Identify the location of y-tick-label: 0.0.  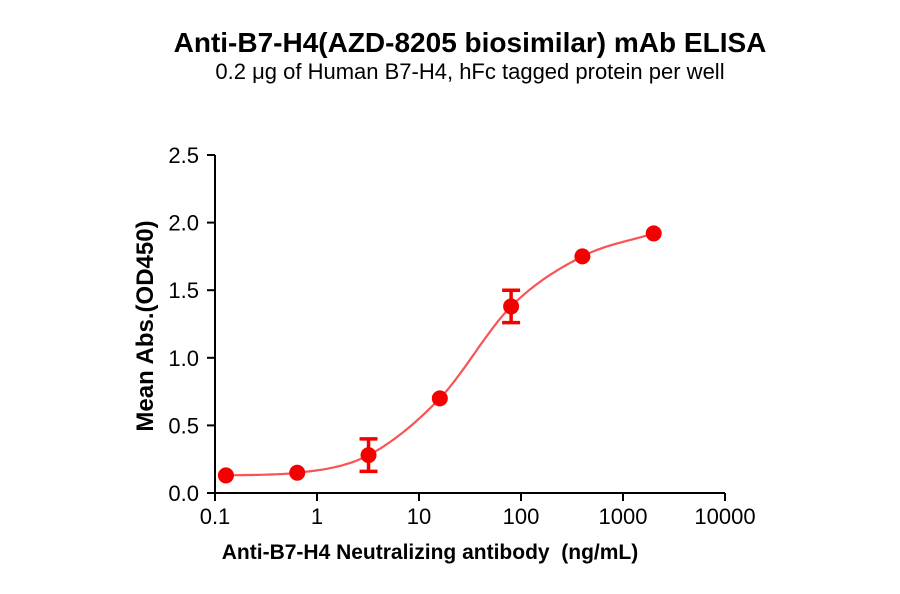
(183, 493).